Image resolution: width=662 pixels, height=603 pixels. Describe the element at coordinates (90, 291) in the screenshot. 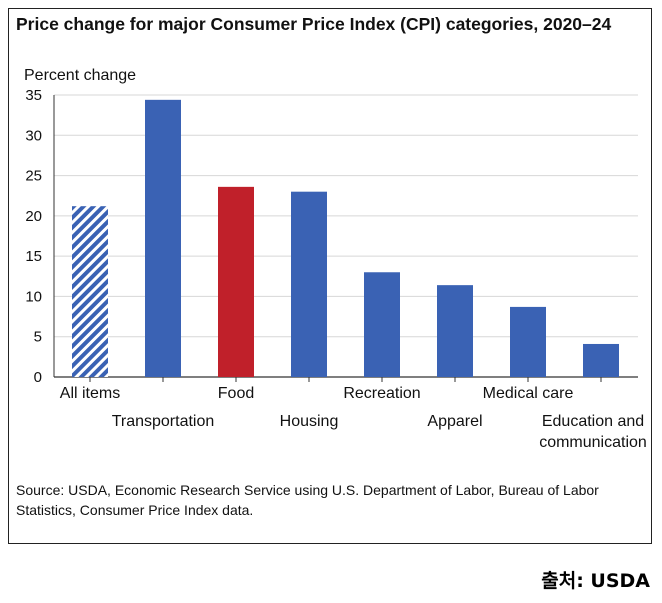

I see `bar-all-items` at that location.